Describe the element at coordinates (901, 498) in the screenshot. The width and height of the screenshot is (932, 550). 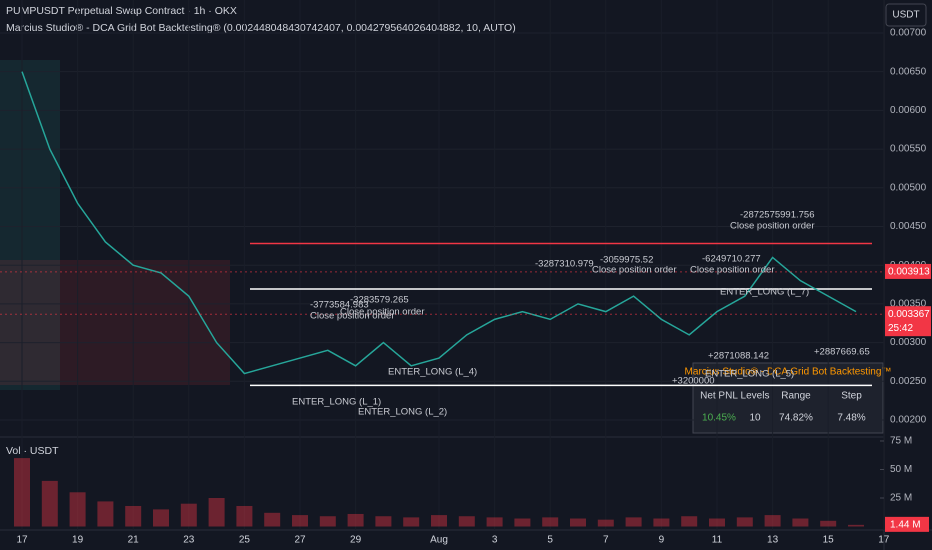
I see `volume-tick-label: 25 M` at that location.